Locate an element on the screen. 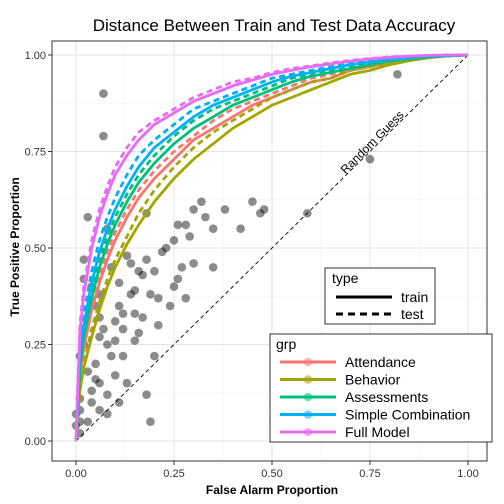  legend-type-title: type is located at coordinates (345, 278).